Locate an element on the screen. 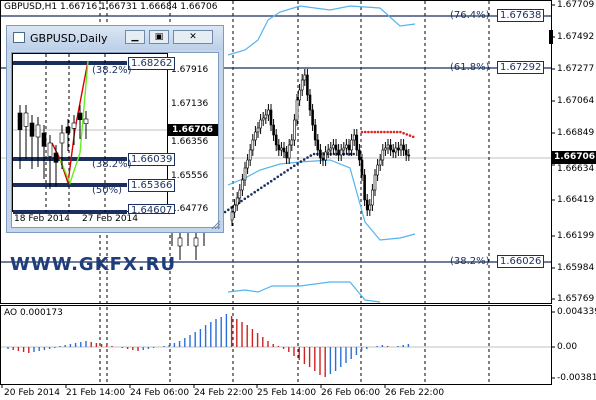 The height and width of the screenshot is (400, 596). daily-level-price: 1.64607 is located at coordinates (152, 209).